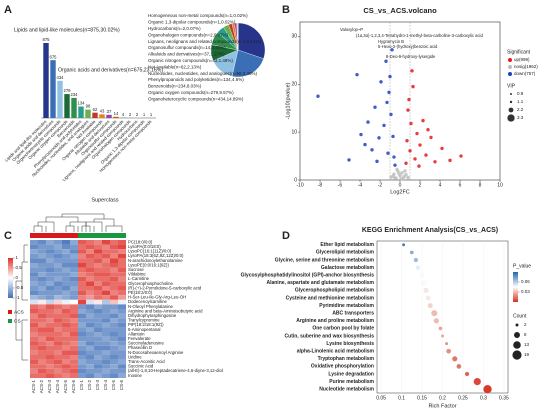 The width and height of the screenshot is (550, 415). What do you see at coordinates (192, 22) in the screenshot?
I see `pie-label: Organic 1,3-dipolar compounds(n=1,0.02%)` at bounding box center [192, 22].